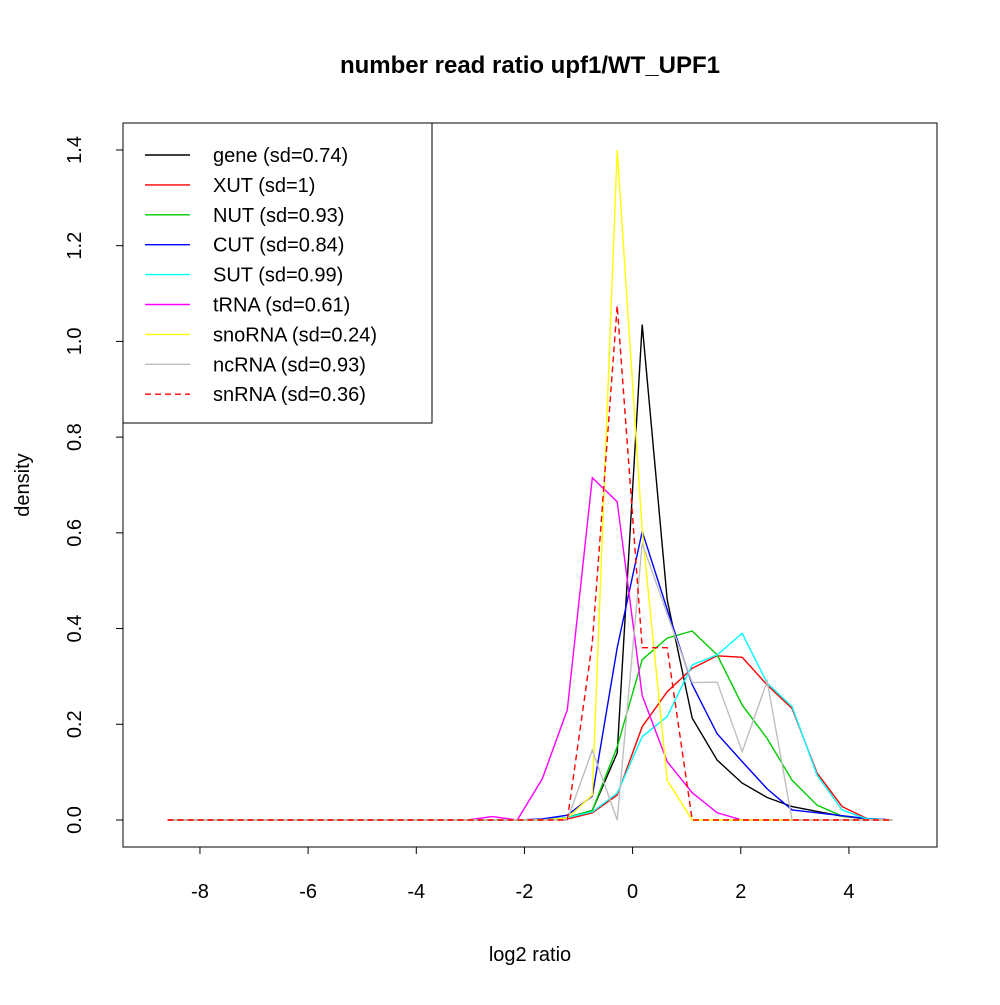 The image size is (1000, 1005). Describe the element at coordinates (295, 335) in the screenshot. I see `legend-label: snoRNA (sd=0.24)` at that location.